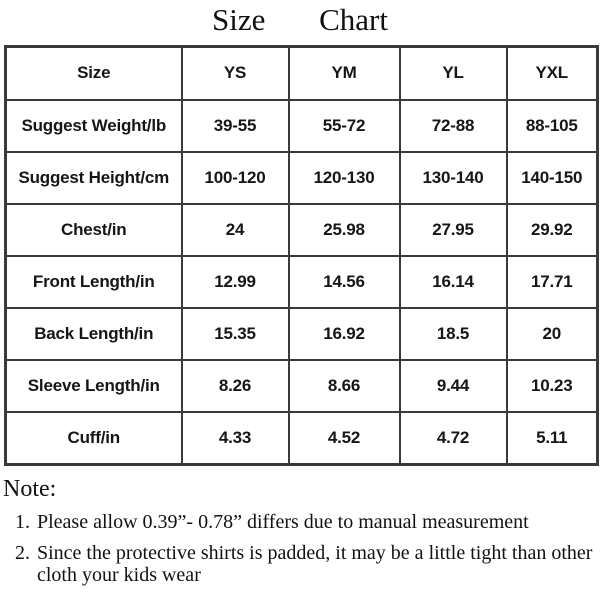 This screenshot has width=600, height=592. Describe the element at coordinates (453, 230) in the screenshot. I see `cell-value: 27.95` at that location.